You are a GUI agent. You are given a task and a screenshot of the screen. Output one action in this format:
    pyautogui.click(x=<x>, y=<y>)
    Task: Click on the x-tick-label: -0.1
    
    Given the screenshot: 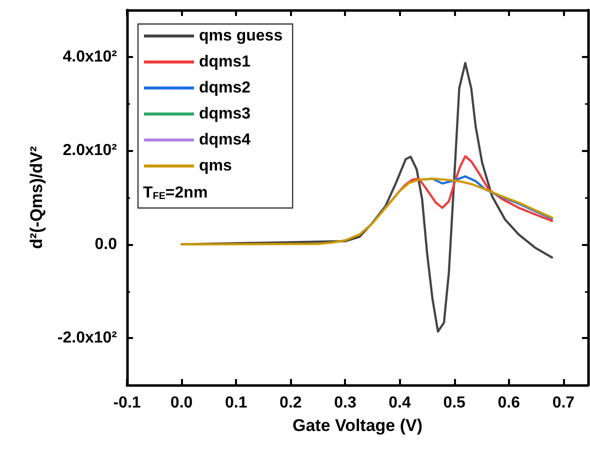 What is the action you would take?
    pyautogui.click(x=127, y=403)
    